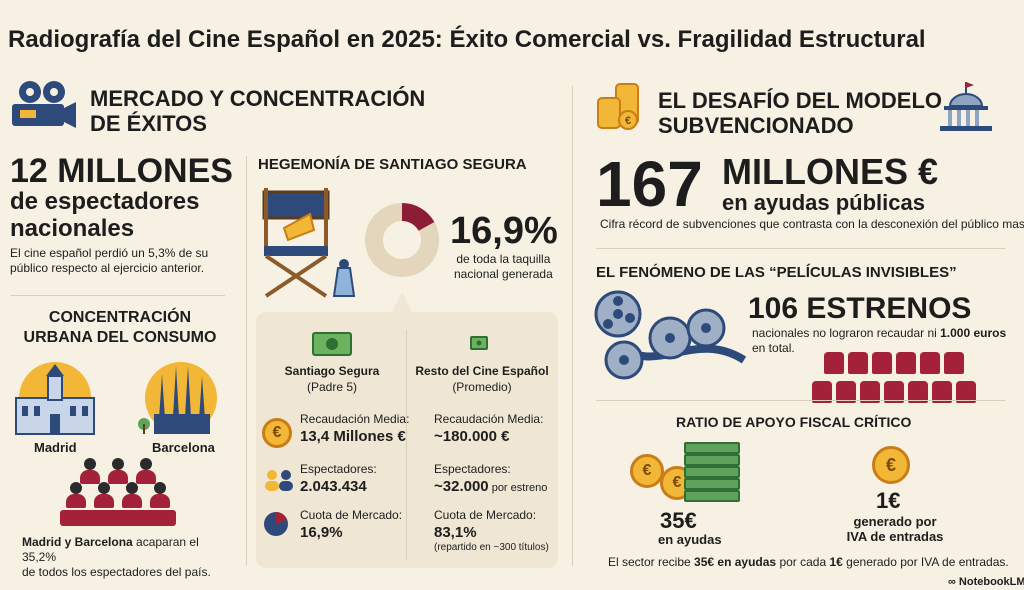 This screenshot has width=1024, height=590. What do you see at coordinates (120, 327) in the screenshot?
I see `urban-title: CONCENTRACIÓN URBANA DEL CONSUMO` at bounding box center [120, 327].